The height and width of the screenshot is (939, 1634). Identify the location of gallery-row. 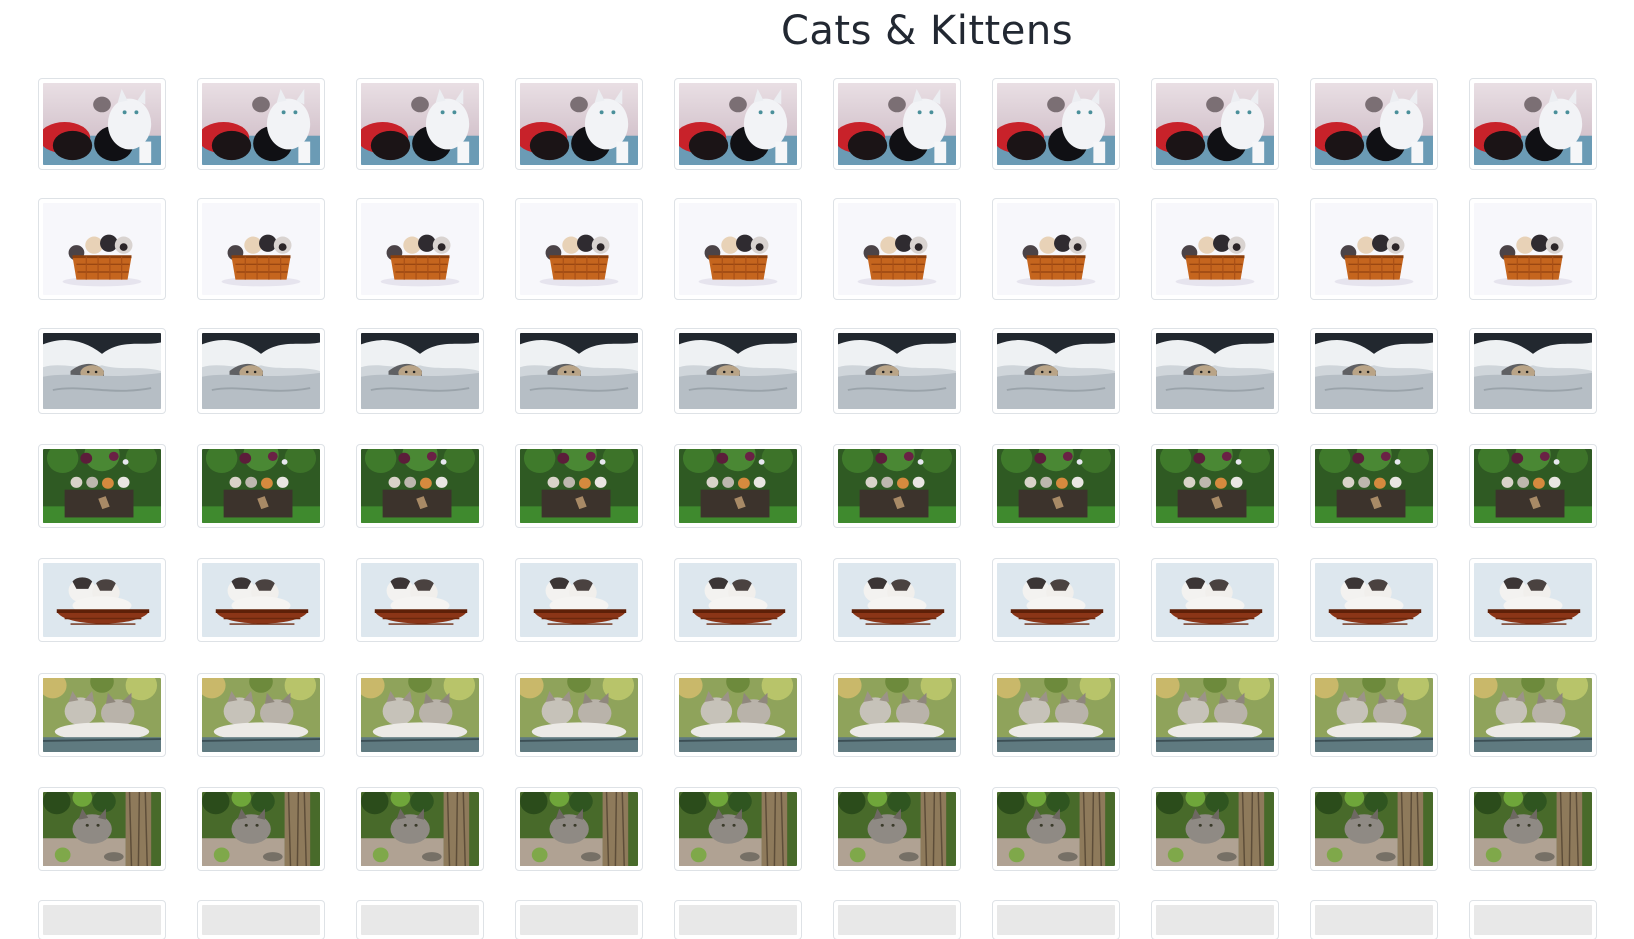
(817, 124).